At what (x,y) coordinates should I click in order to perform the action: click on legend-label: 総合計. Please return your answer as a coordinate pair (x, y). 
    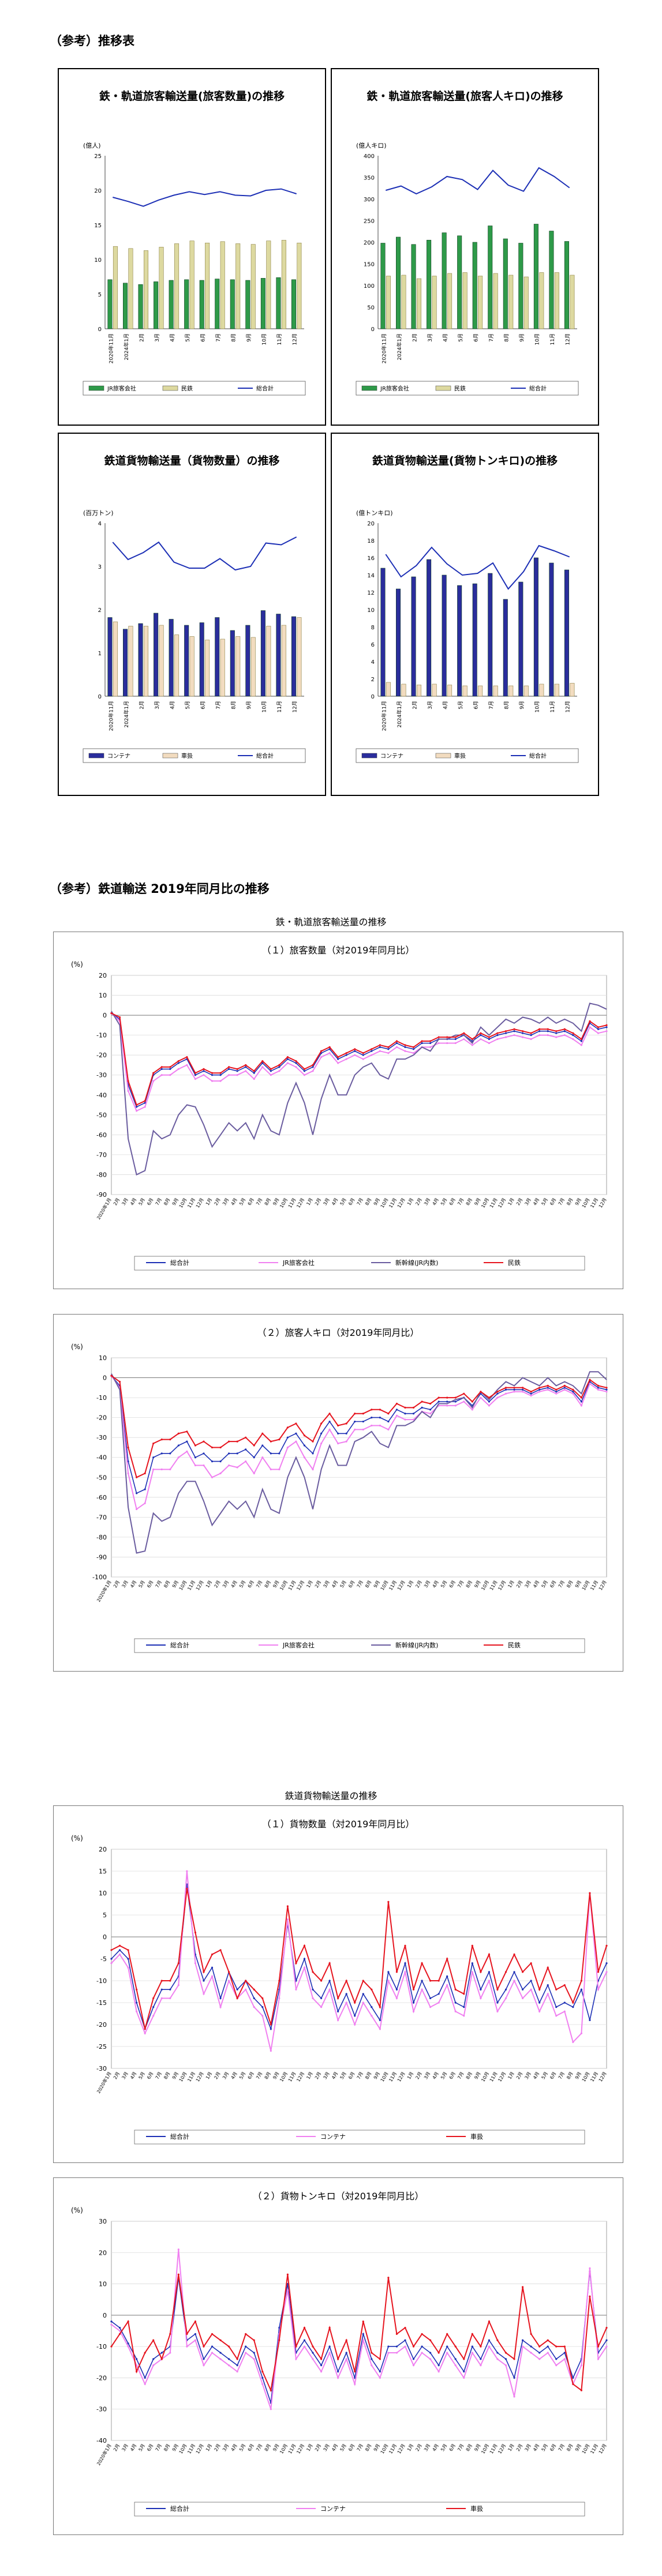
    Looking at the image, I should click on (179, 2508).